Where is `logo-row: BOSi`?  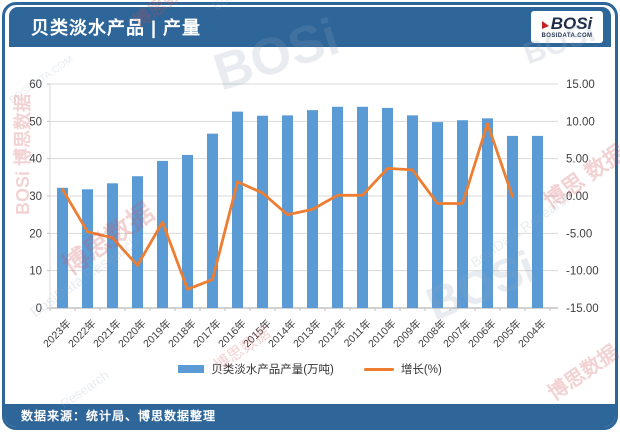
logo-row: BOSi is located at coordinates (567, 23).